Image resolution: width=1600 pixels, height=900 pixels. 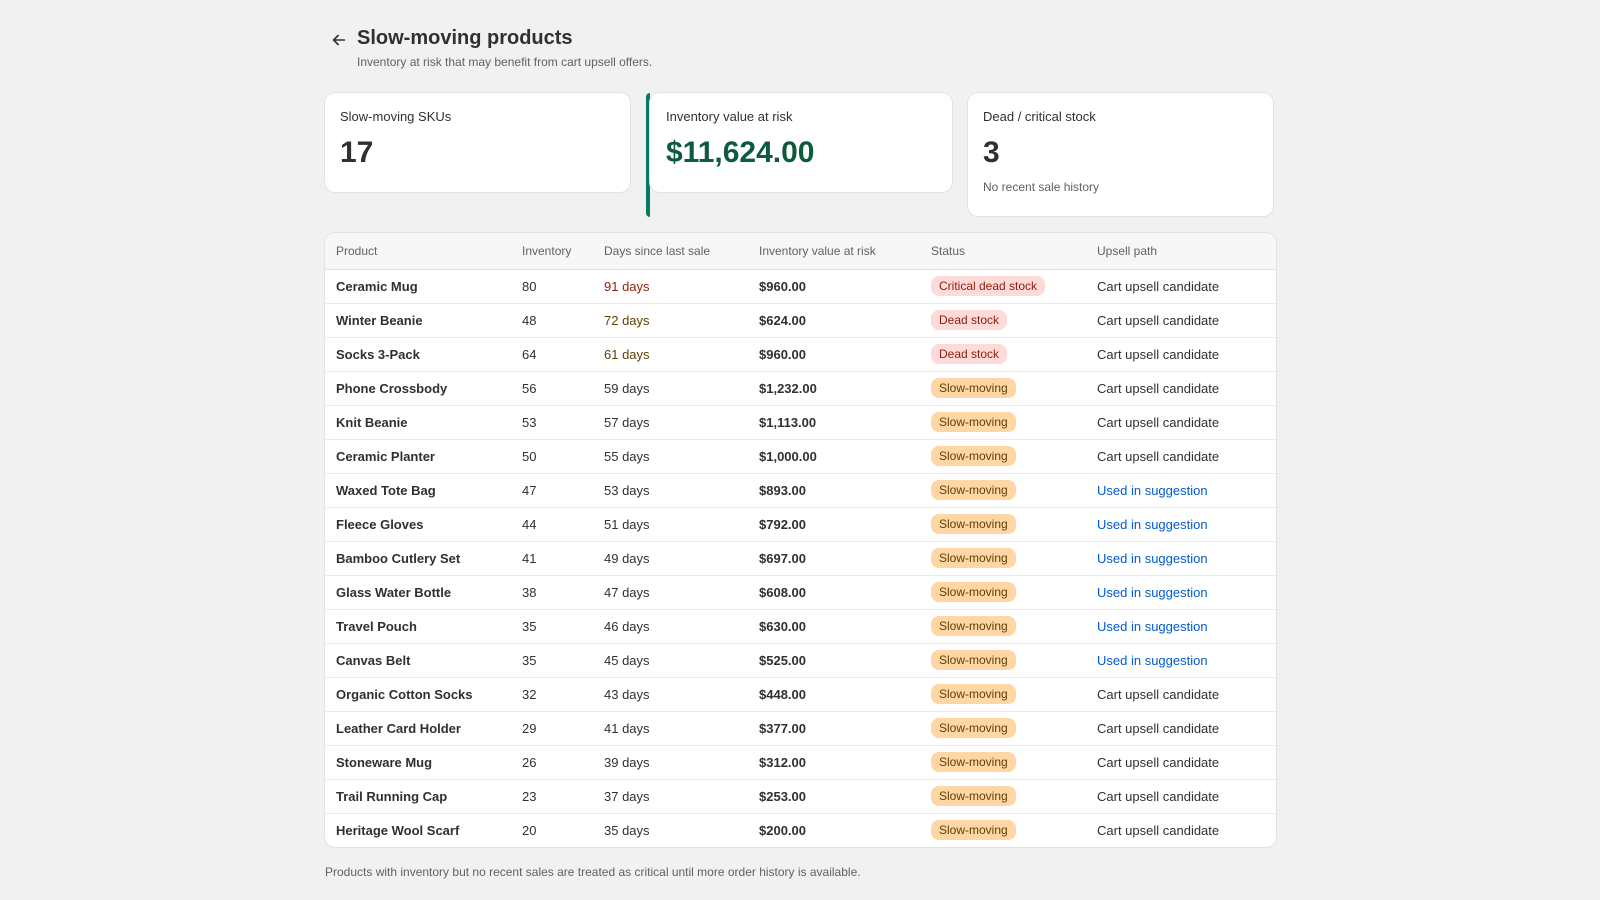 What do you see at coordinates (670, 660) in the screenshot?
I see `cell-days-since-sale: 45 days` at bounding box center [670, 660].